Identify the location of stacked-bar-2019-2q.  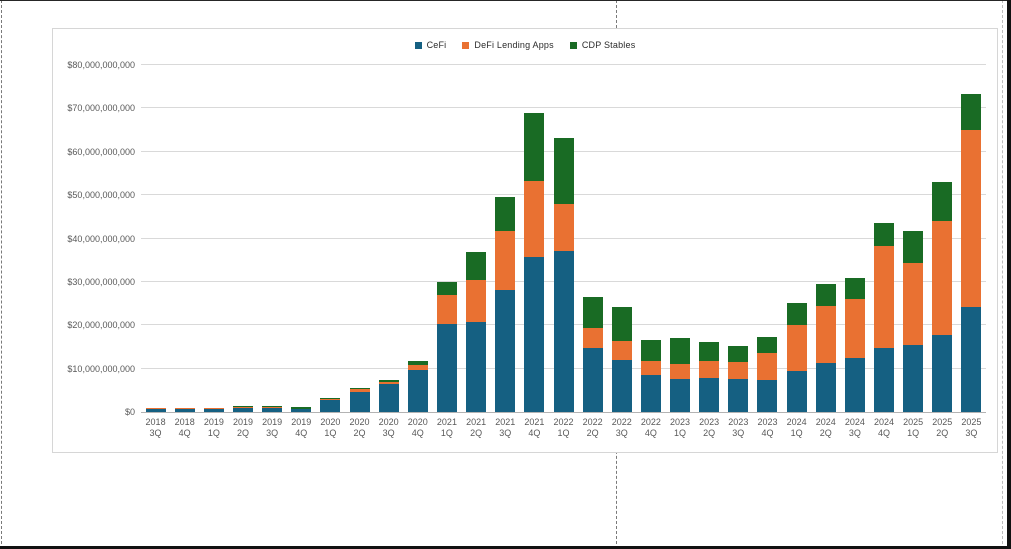
(242, 409).